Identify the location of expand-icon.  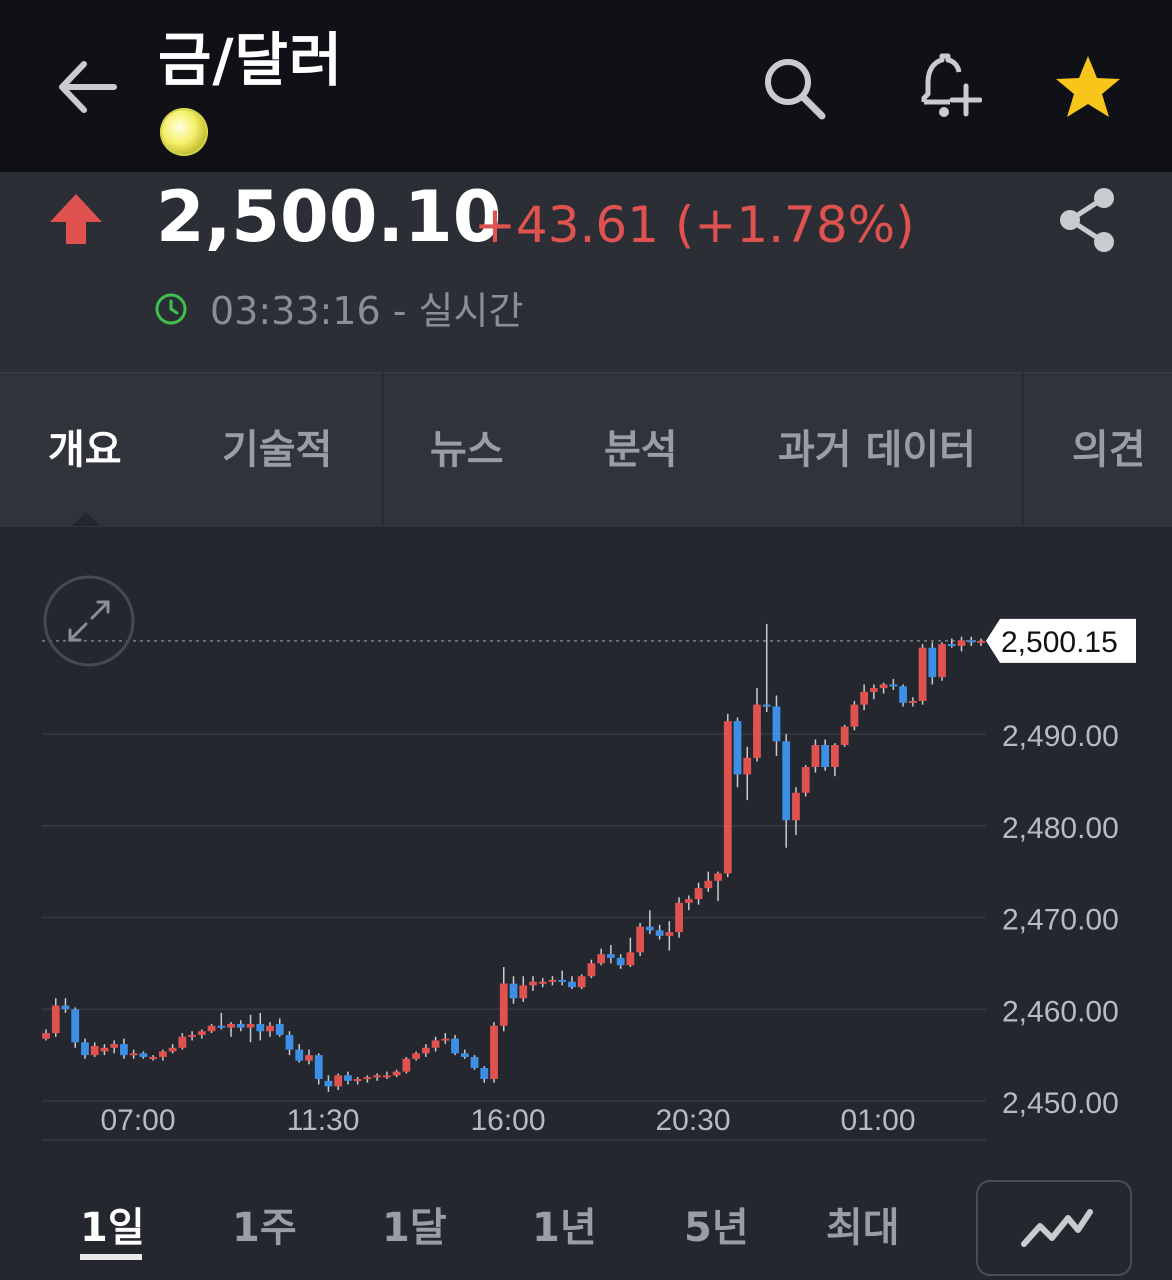
(89, 621).